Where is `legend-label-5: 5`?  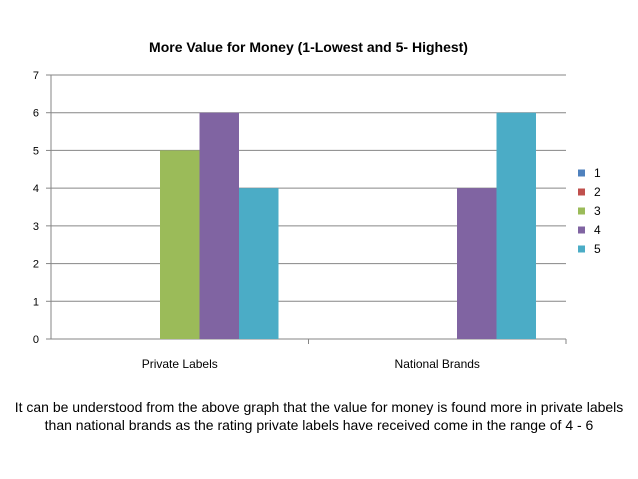
legend-label-5: 5 is located at coordinates (597, 249).